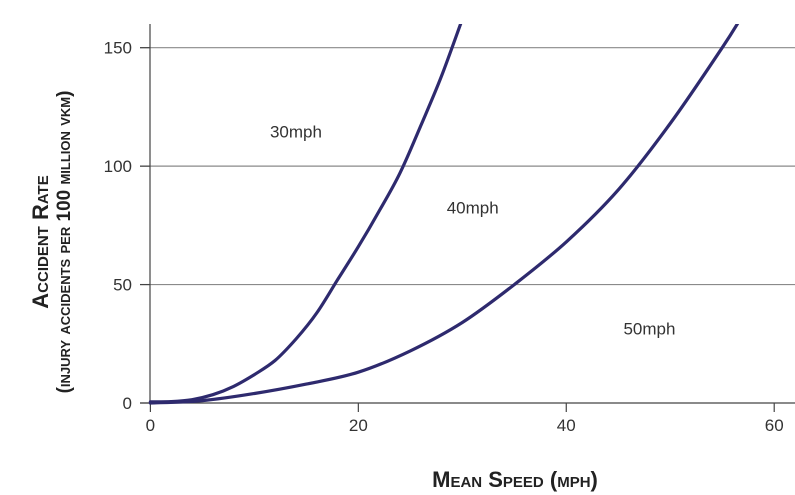 This screenshot has width=795, height=495. What do you see at coordinates (473, 208) in the screenshot?
I see `series-label-40mph: 40mph` at bounding box center [473, 208].